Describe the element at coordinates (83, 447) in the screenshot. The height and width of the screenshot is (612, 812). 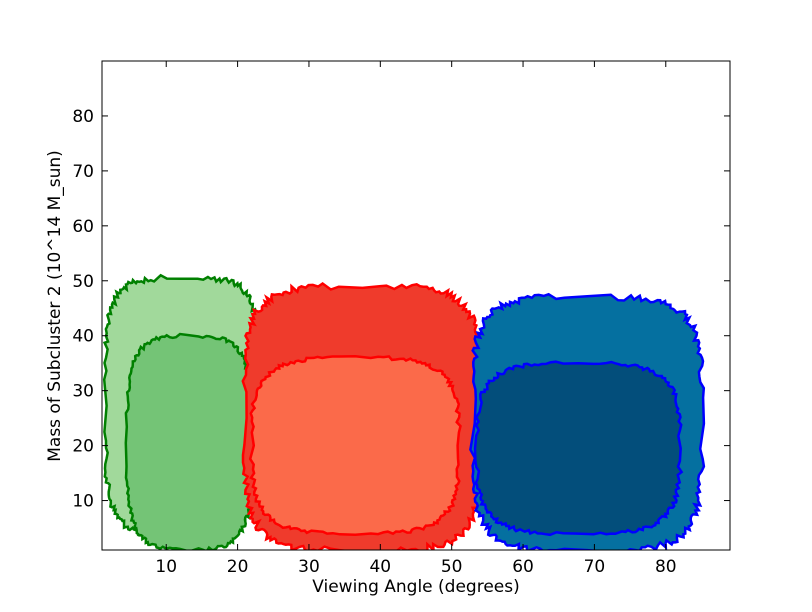
I see `y-tick-label-20: 20` at that location.